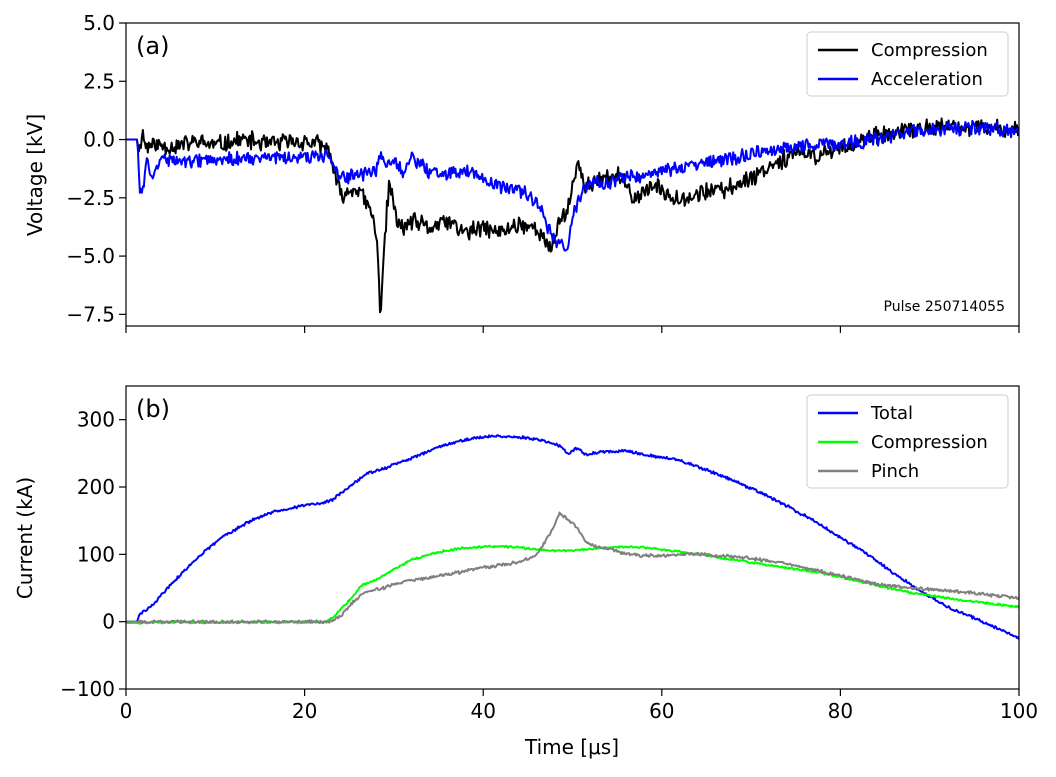 Image resolution: width=1056 pixels, height=777 pixels. Describe the element at coordinates (571, 747) in the screenshot. I see `x-axis-label: Time [μs]` at that location.